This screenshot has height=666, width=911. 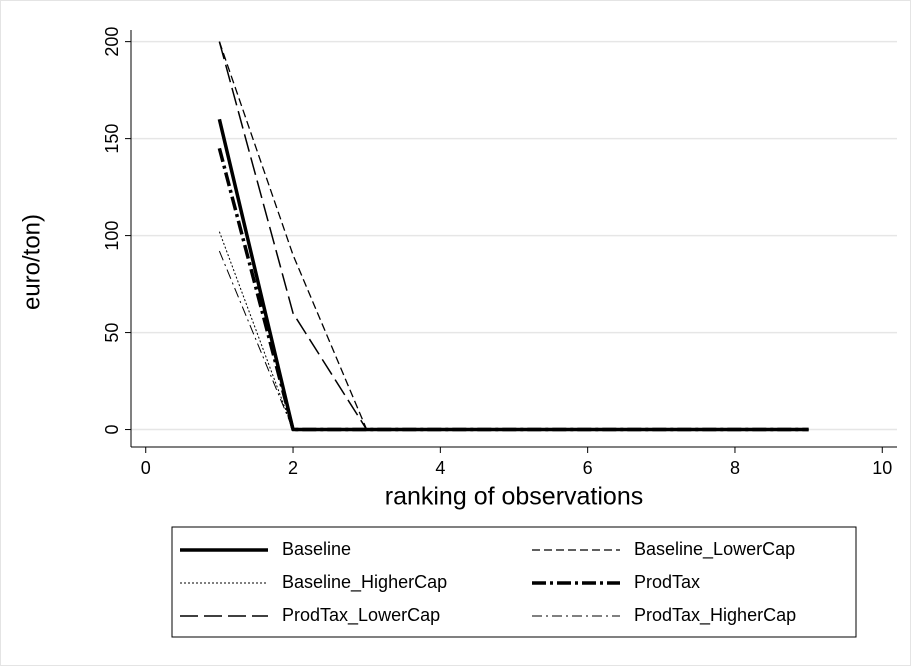 I want to click on legend-label: Baseline_HigherCap, so click(x=364, y=582).